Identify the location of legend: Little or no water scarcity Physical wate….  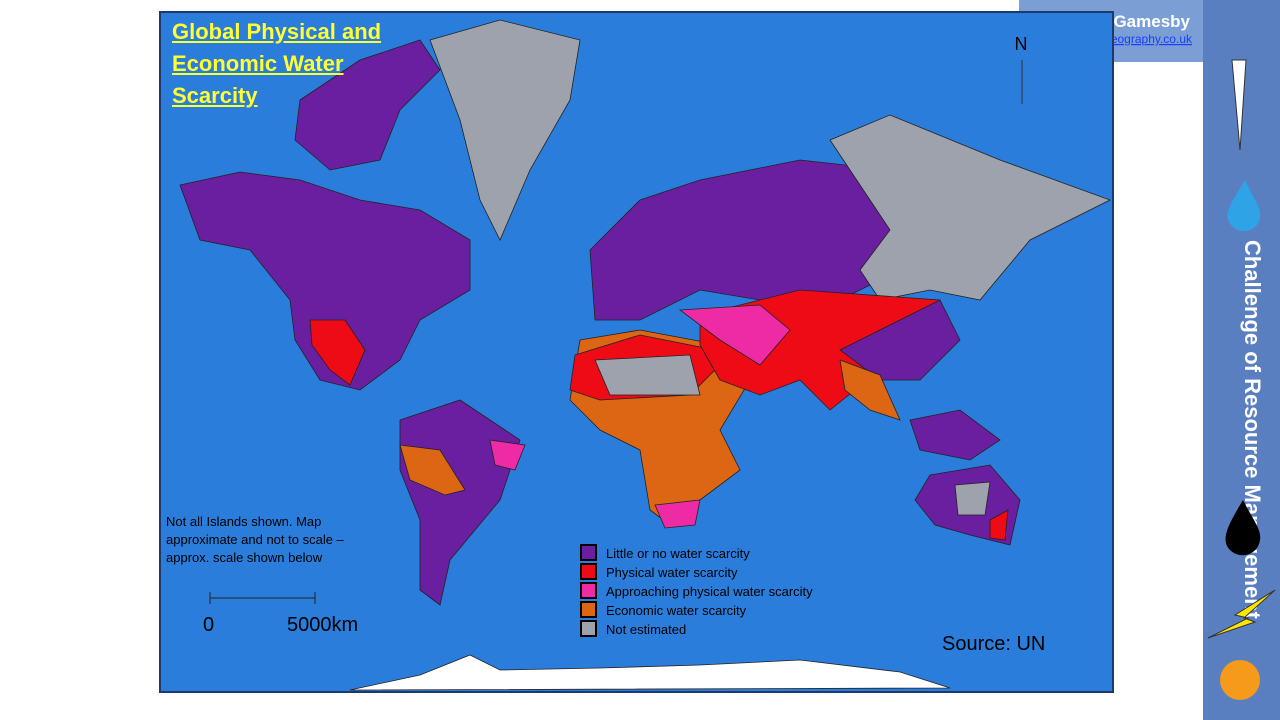
(696, 590).